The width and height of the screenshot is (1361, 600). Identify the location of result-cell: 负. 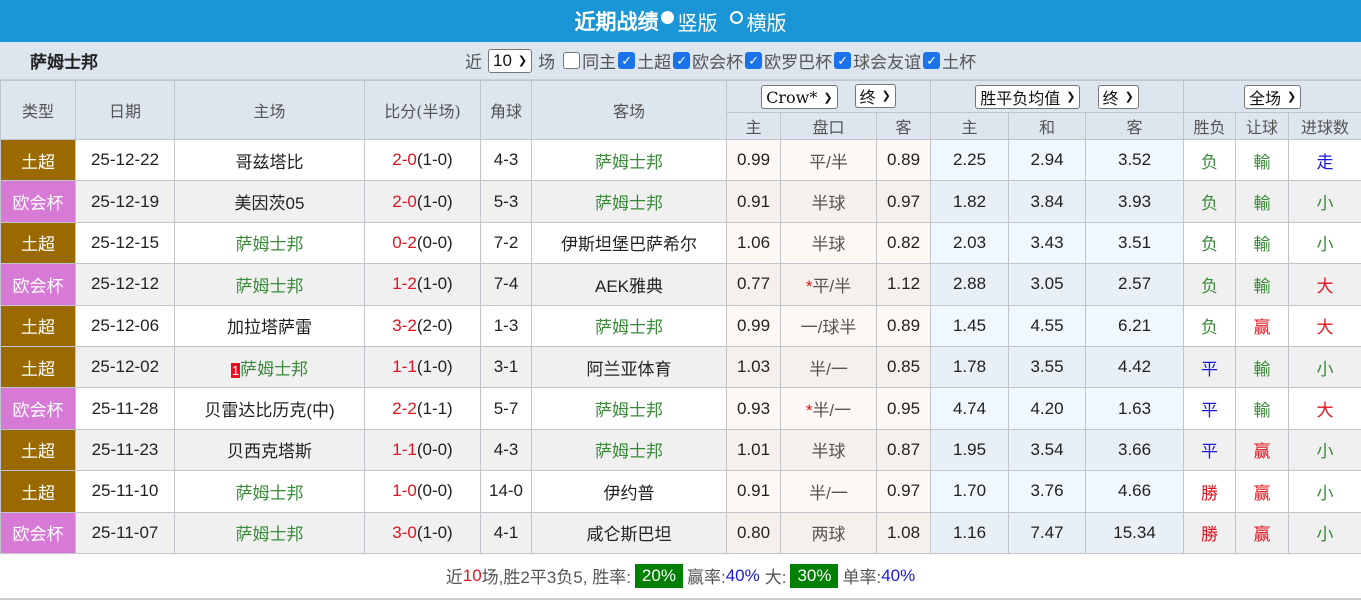
(1210, 325).